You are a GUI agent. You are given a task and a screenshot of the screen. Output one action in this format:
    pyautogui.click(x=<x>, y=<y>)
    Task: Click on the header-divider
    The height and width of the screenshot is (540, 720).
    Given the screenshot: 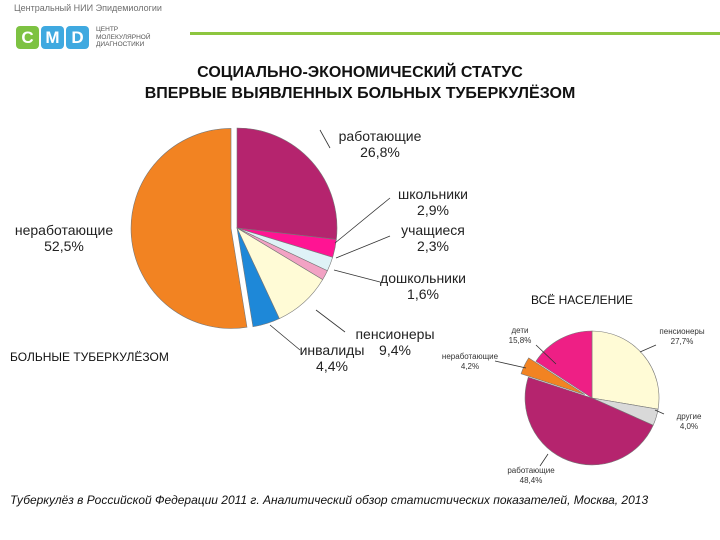 What is the action you would take?
    pyautogui.click(x=455, y=33)
    